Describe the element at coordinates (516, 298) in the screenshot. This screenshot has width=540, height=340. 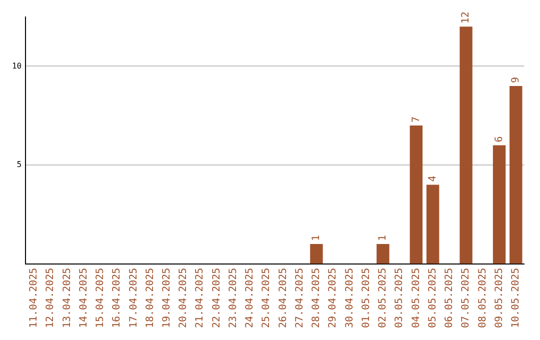
I see `x-tick-label: 10.05.2025` at that location.